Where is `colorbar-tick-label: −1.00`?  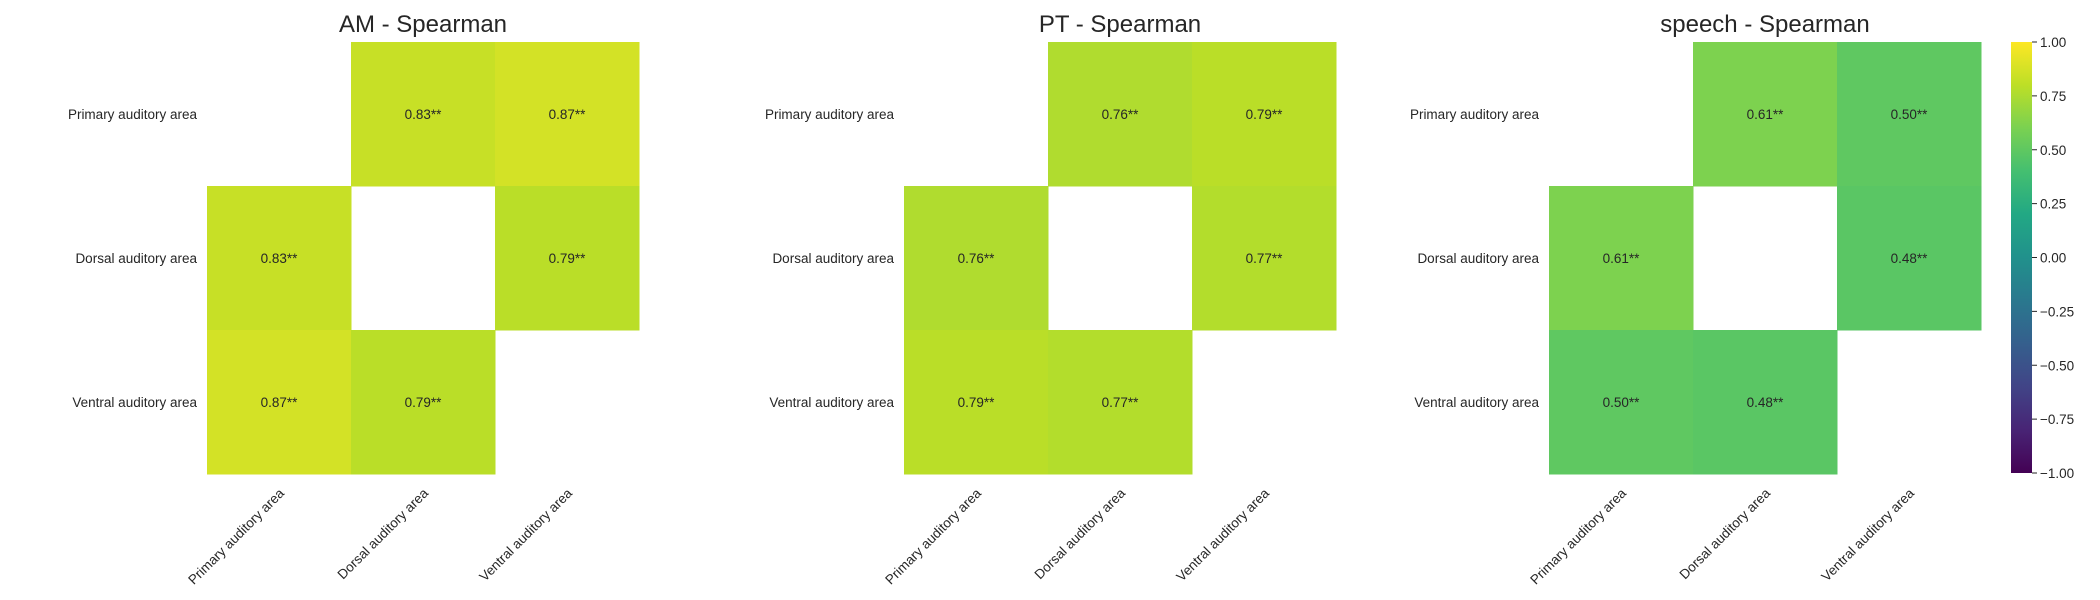 colorbar-tick-label: −1.00 is located at coordinates (2057, 473).